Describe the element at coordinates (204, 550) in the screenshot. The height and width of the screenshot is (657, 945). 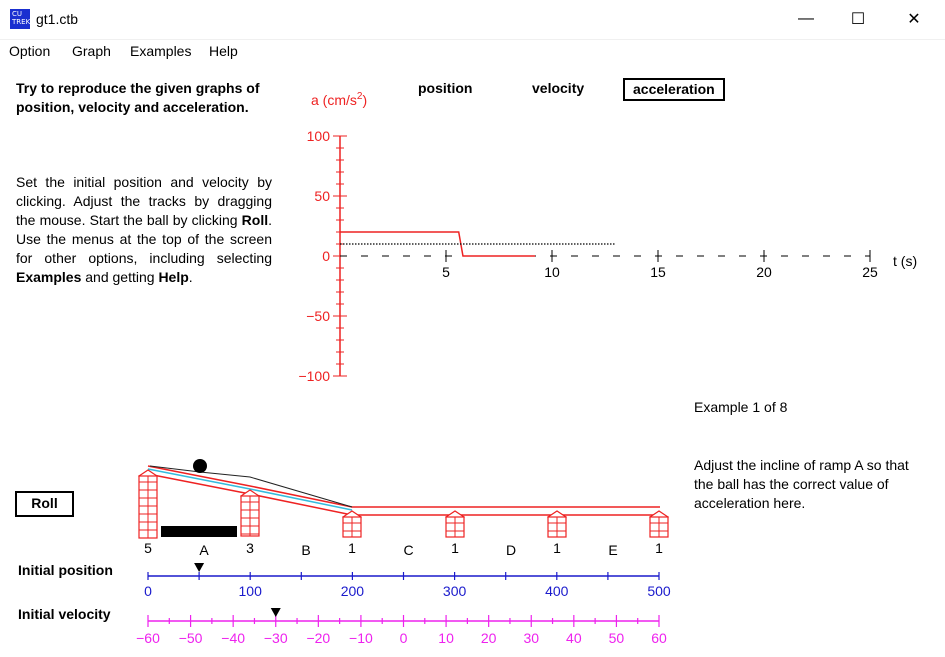
I see `segment-label: A` at that location.